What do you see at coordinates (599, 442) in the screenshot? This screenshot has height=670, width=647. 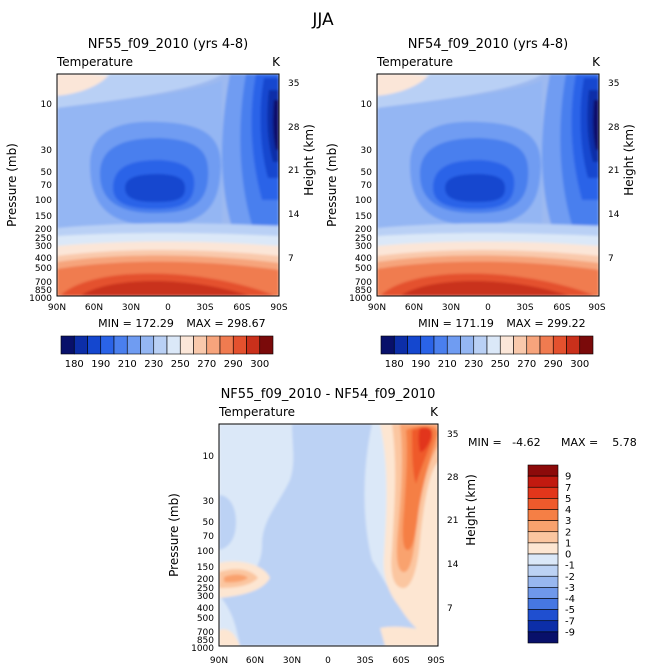 I see `max-label: MAX = 5.78` at bounding box center [599, 442].